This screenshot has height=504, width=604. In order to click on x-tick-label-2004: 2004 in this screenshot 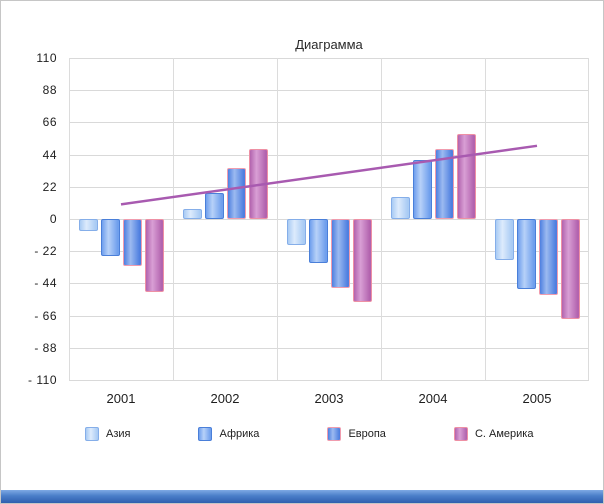, I will do `click(433, 398)`.